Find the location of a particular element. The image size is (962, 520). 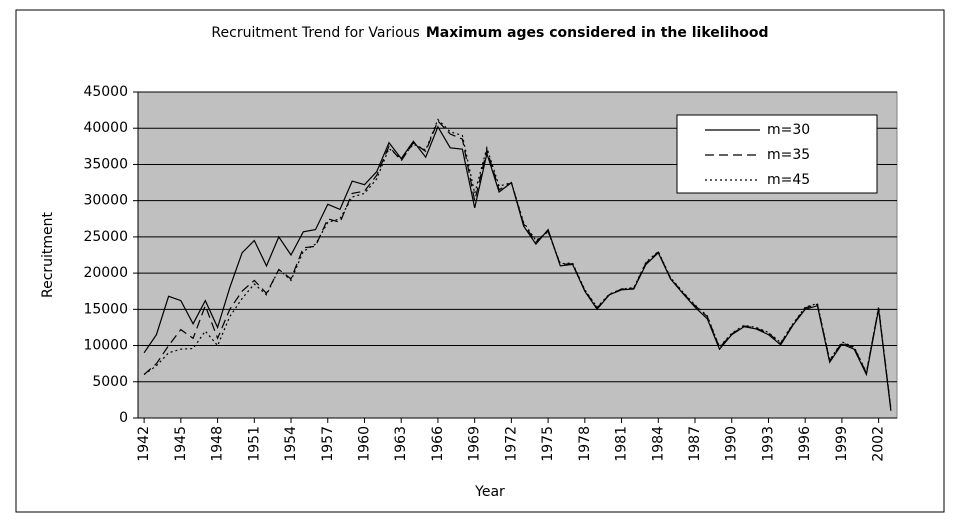

x-tick-label: 1966 is located at coordinates (438, 444).